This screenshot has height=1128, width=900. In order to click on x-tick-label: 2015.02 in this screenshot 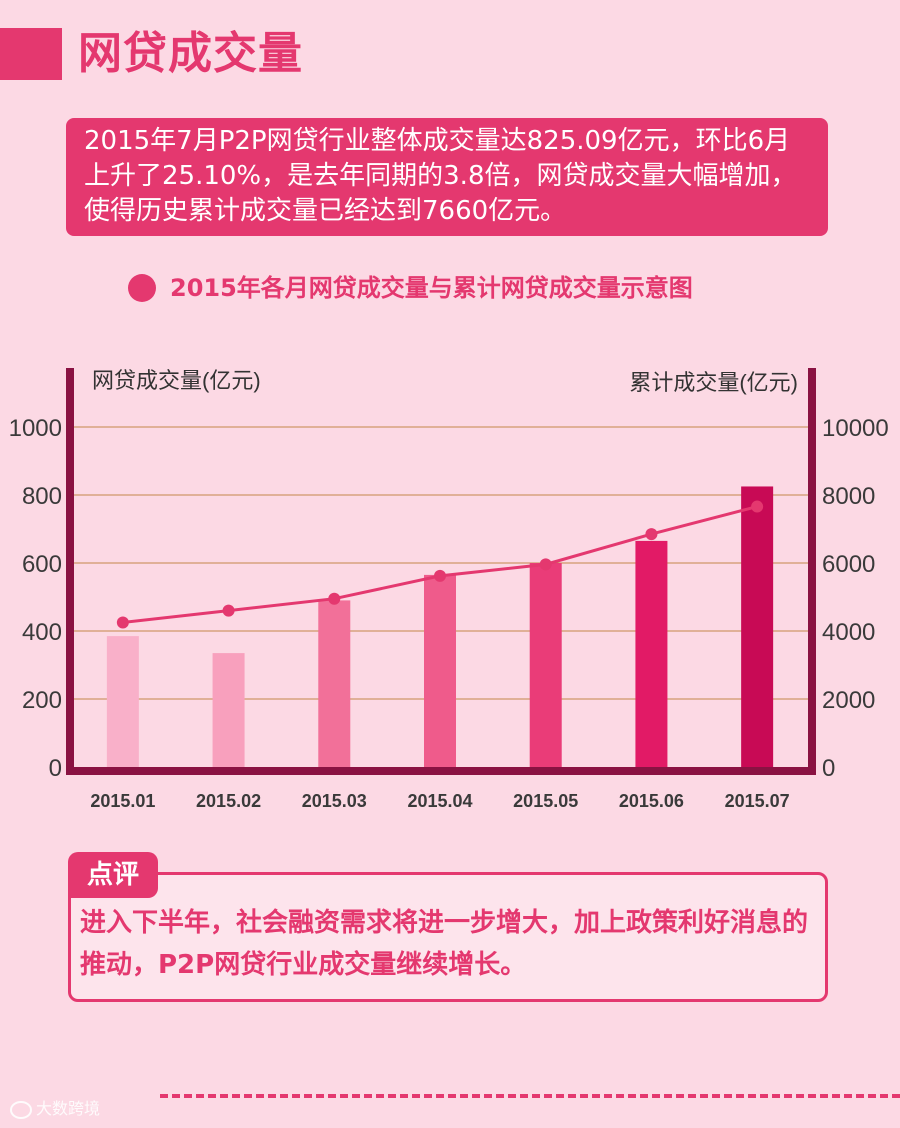, I will do `click(228, 800)`.